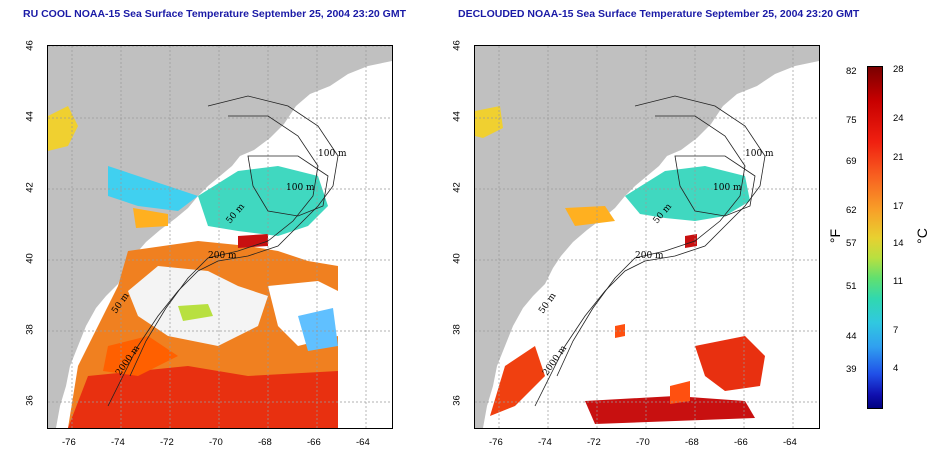  Describe the element at coordinates (851, 286) in the screenshot. I see `fahrenheit-tick-label: 51` at that location.